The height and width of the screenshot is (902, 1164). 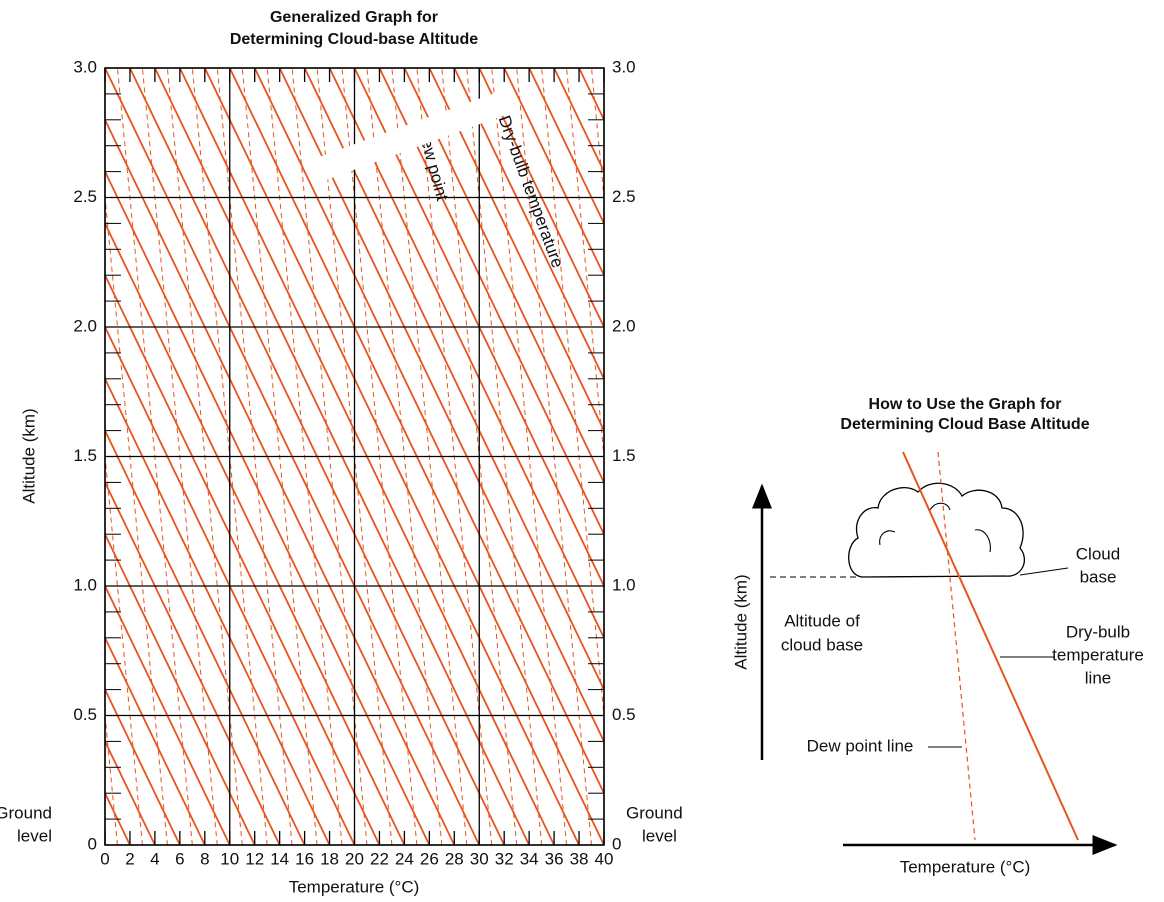 What do you see at coordinates (529, 858) in the screenshot?
I see `x-tick-label: 34` at bounding box center [529, 858].